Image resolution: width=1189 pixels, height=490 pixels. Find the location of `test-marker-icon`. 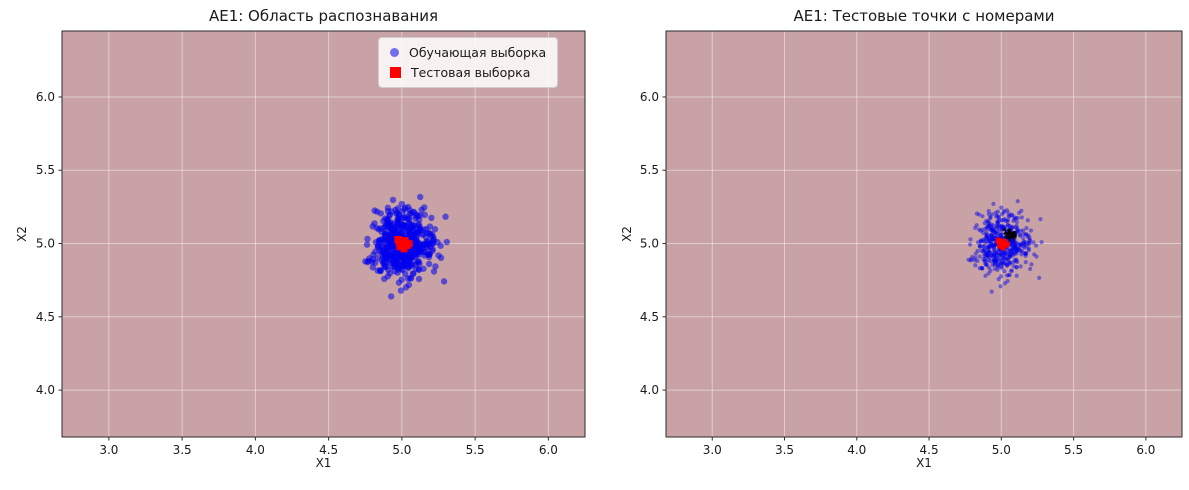

test-marker-icon is located at coordinates (395, 72).